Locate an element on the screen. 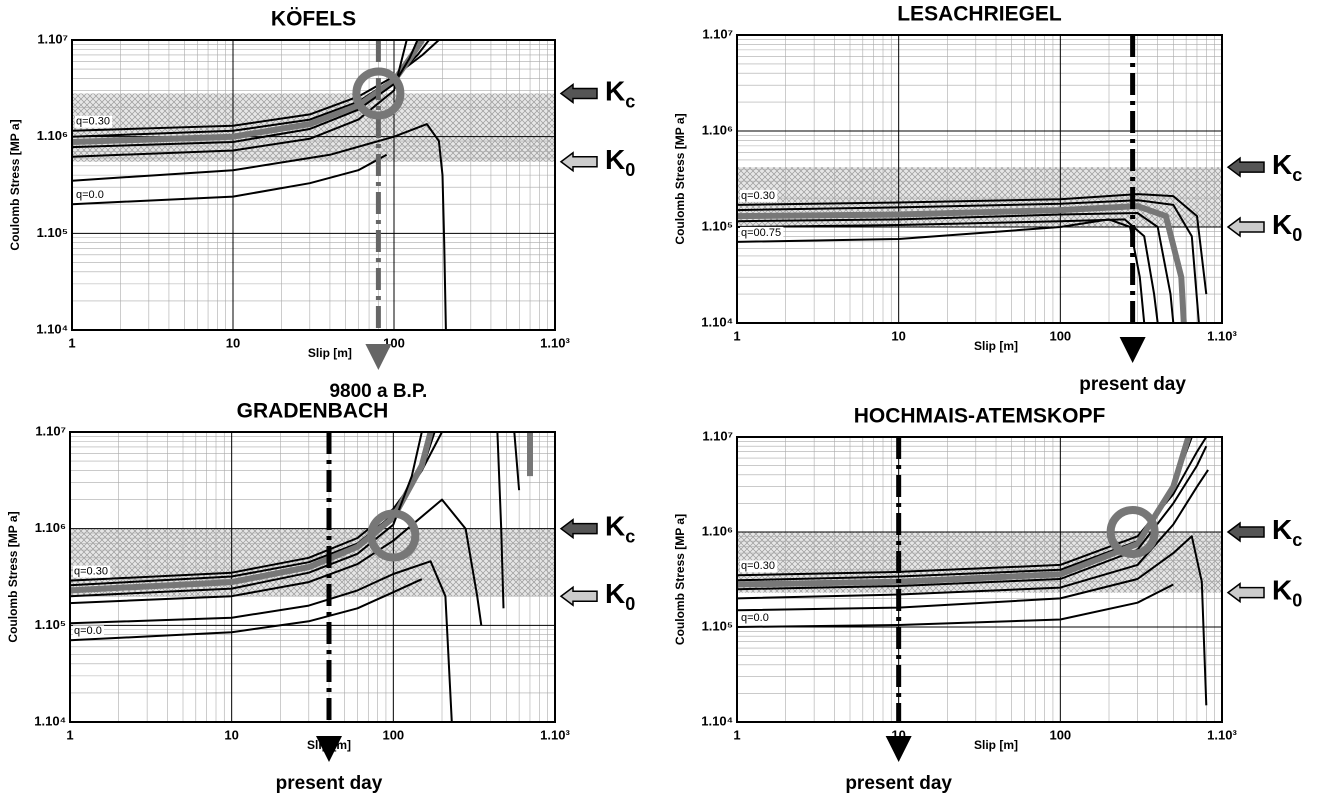 The width and height of the screenshot is (1322, 811). event-label: 9800 a B.P. is located at coordinates (378, 391).